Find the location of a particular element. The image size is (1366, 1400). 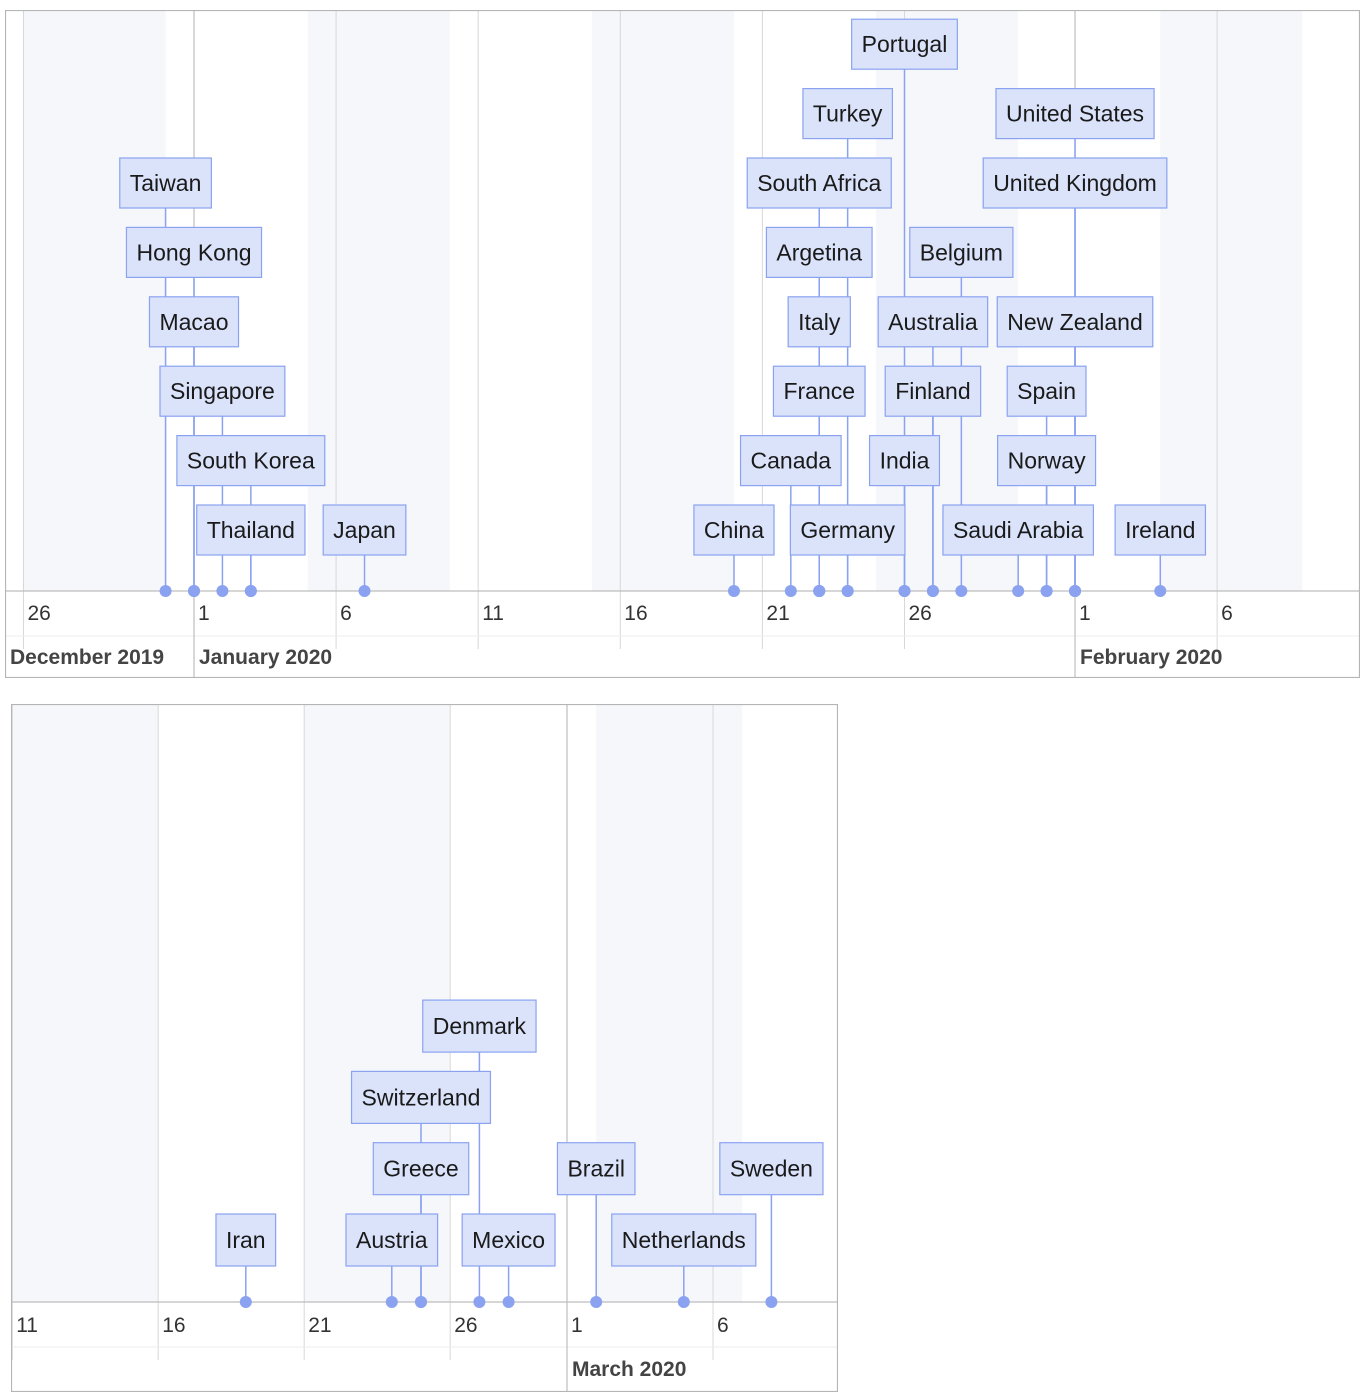

event-label-united-kingdom: United Kingdom is located at coordinates (1075, 183).